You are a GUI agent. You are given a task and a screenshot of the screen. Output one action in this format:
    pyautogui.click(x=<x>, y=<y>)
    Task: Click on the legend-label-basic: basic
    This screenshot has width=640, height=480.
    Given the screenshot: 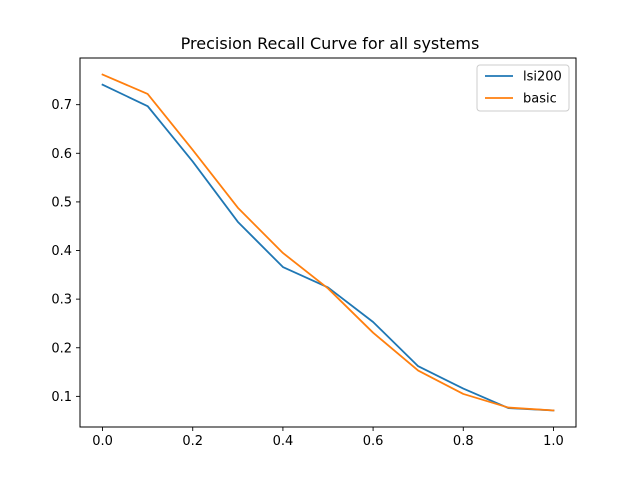 What is the action you would take?
    pyautogui.click(x=540, y=99)
    